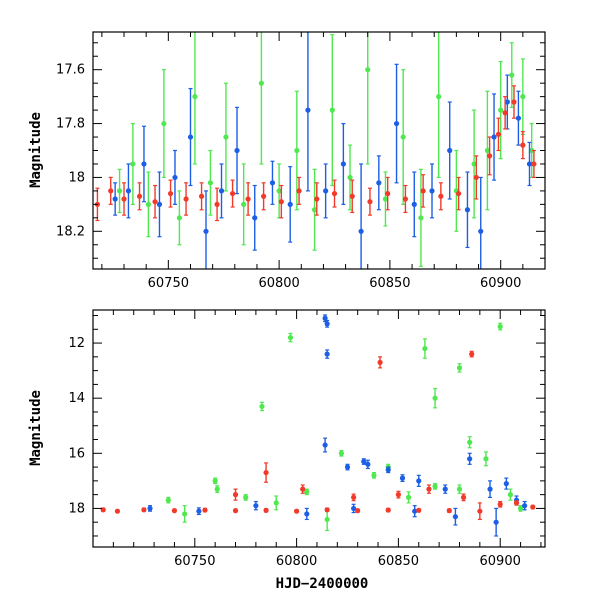 The height and width of the screenshot is (600, 600). I want to click on top-y-tick-label: 17.6, so click(70, 70).